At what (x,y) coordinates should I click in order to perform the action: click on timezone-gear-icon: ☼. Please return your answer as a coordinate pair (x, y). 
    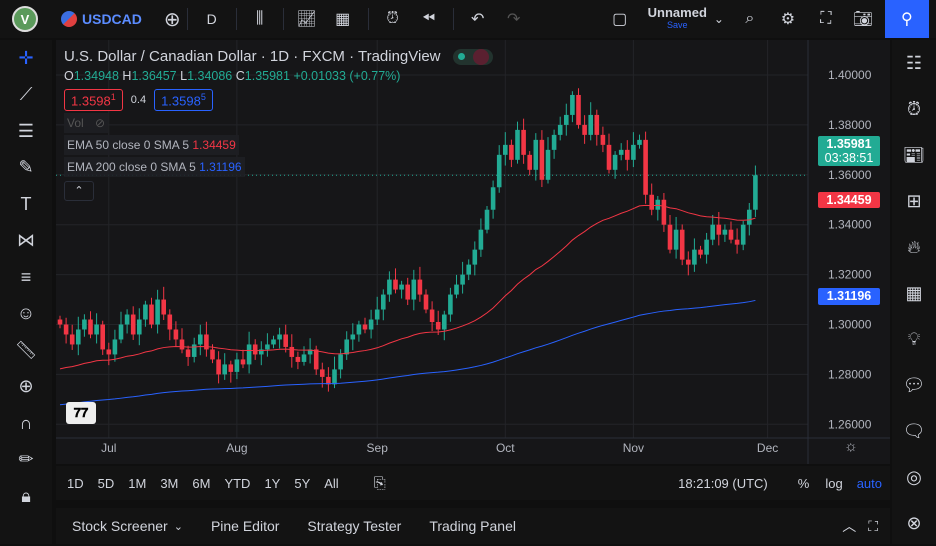
    Looking at the image, I should click on (851, 446).